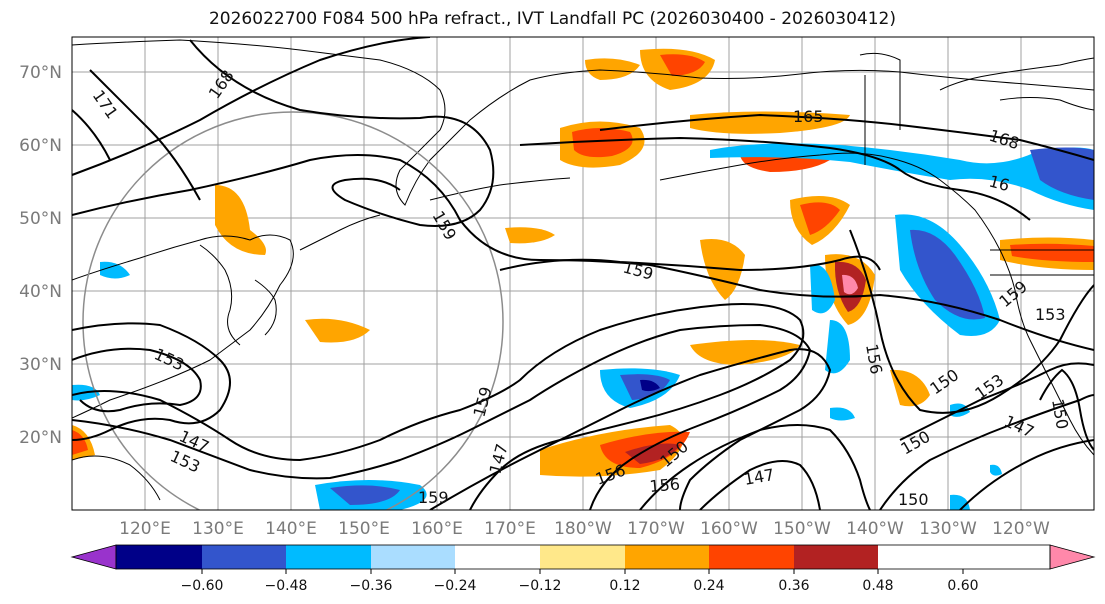  Describe the element at coordinates (40, 438) in the screenshot. I see `lat-label: 20°N` at that location.